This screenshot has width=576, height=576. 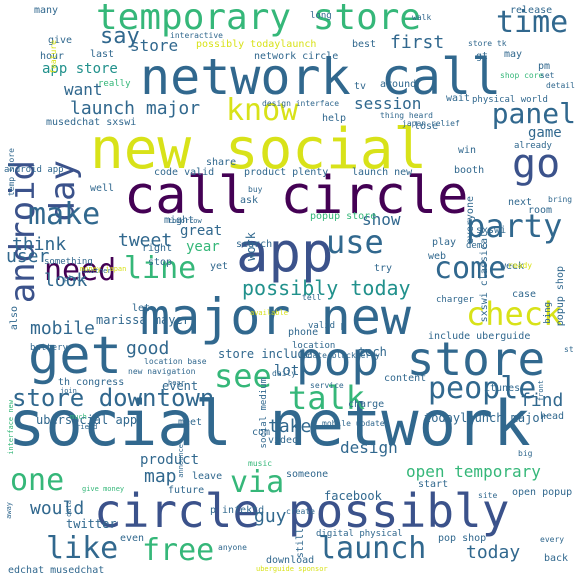 What do you see at coordinates (160, 476) in the screenshot?
I see `word: map` at bounding box center [160, 476].